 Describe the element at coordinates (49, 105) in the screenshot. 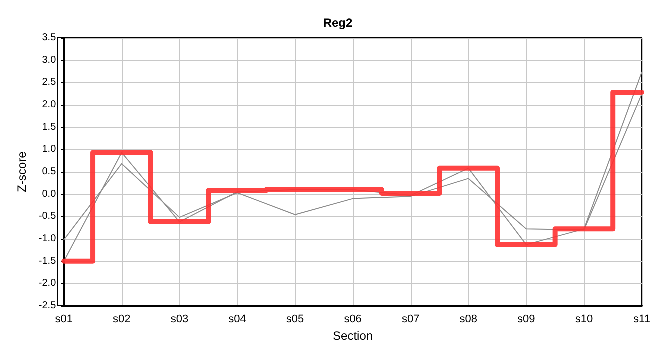

I see `y-tick-label: 2.0` at that location.